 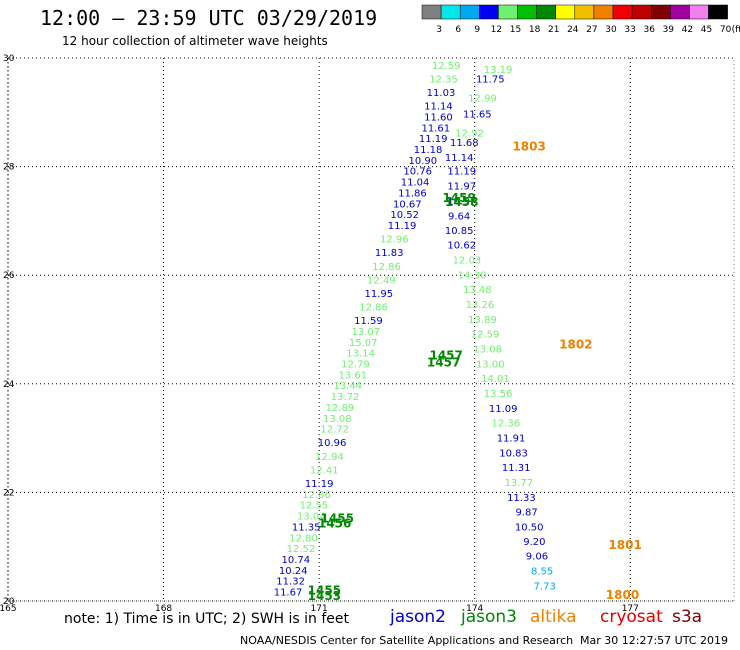 I want to click on pass-time-label: 1458, so click(x=461, y=202).